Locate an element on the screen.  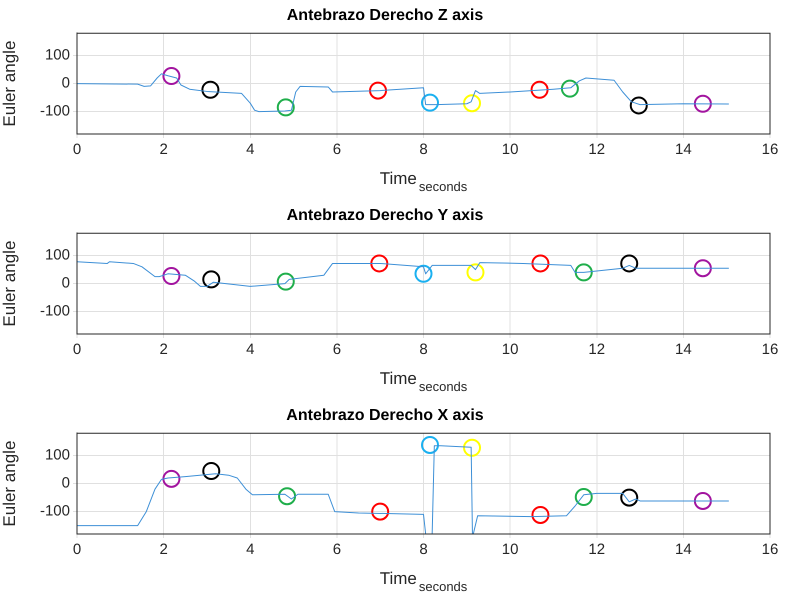
chart-title: Antebrazo Derecho Y axis is located at coordinates (385, 215).